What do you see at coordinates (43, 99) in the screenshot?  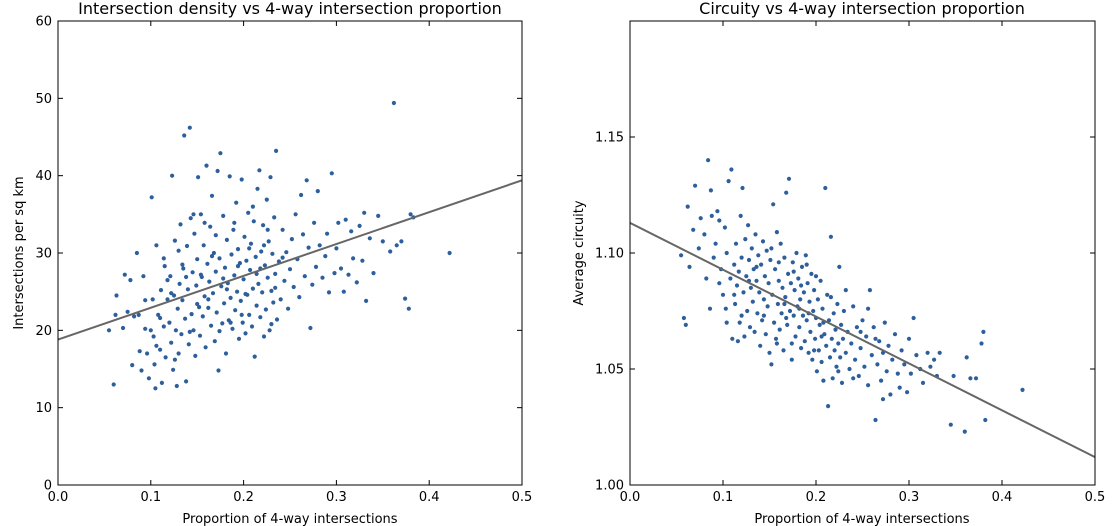 I see `y-tick-label: 50` at bounding box center [43, 99].